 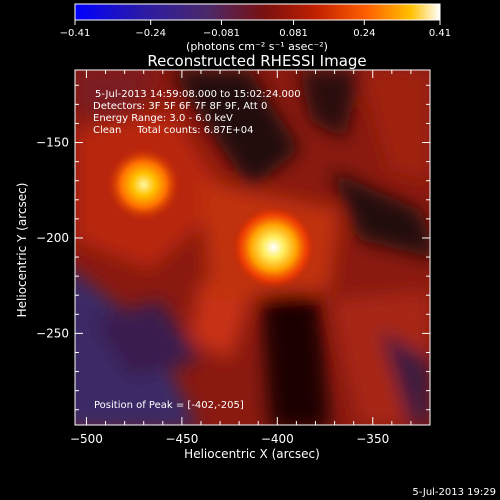 I want to click on y-tick-label: −250, so click(x=52, y=333).